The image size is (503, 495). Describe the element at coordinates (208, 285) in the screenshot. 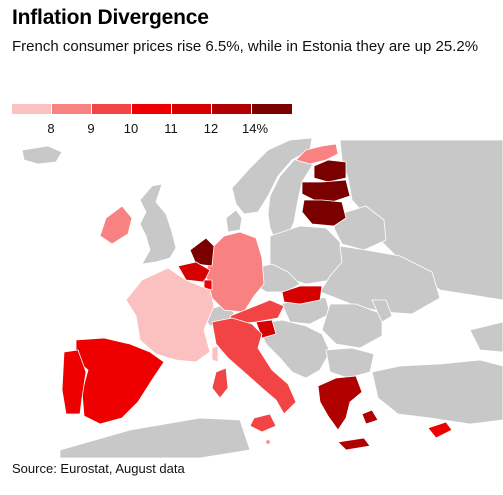

I see `region-luxembourg` at that location.